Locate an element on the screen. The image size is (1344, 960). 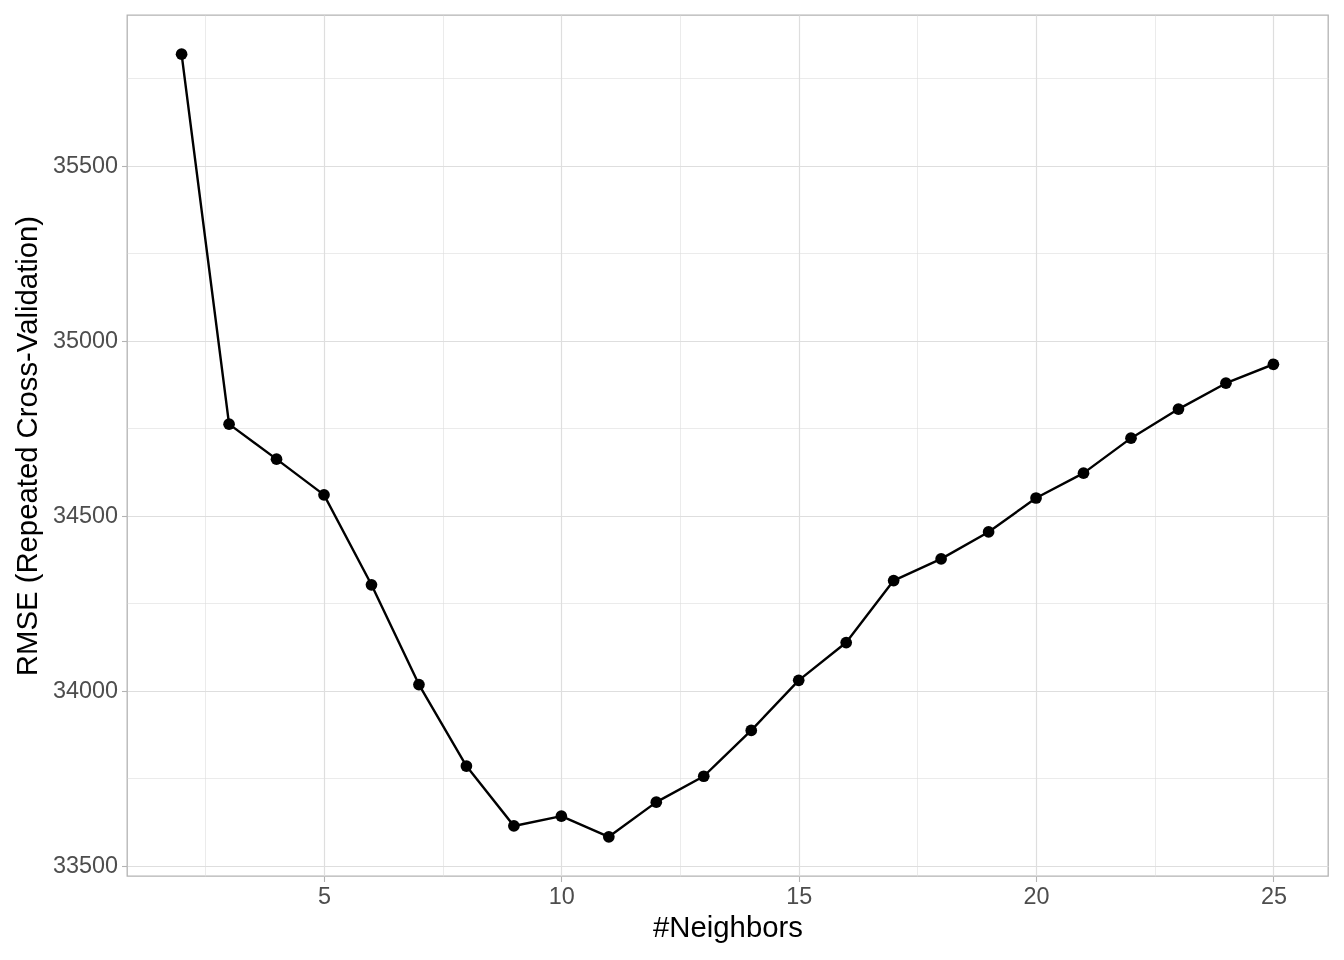
y-tick-label: 35500 is located at coordinates (85, 165).